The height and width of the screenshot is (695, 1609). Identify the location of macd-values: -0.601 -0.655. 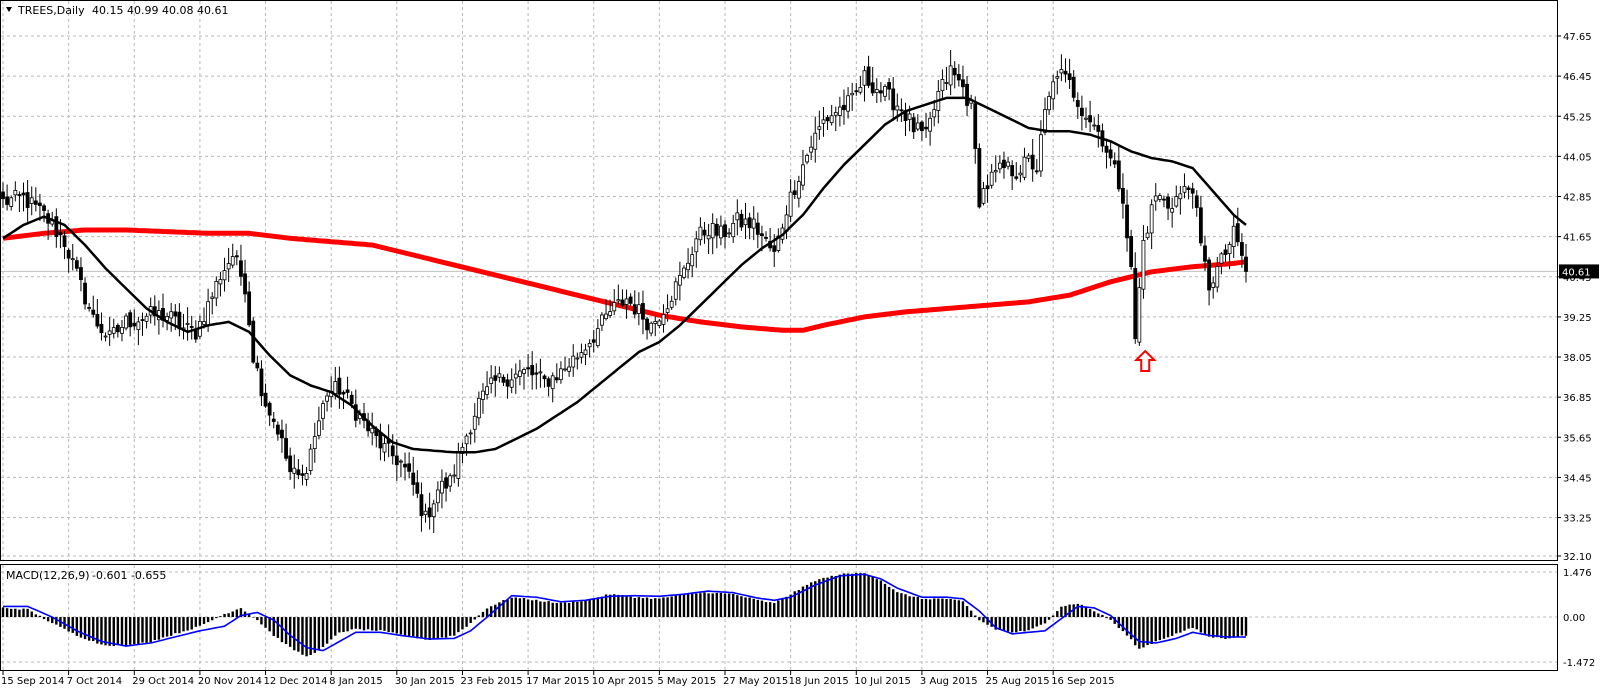
(129, 575).